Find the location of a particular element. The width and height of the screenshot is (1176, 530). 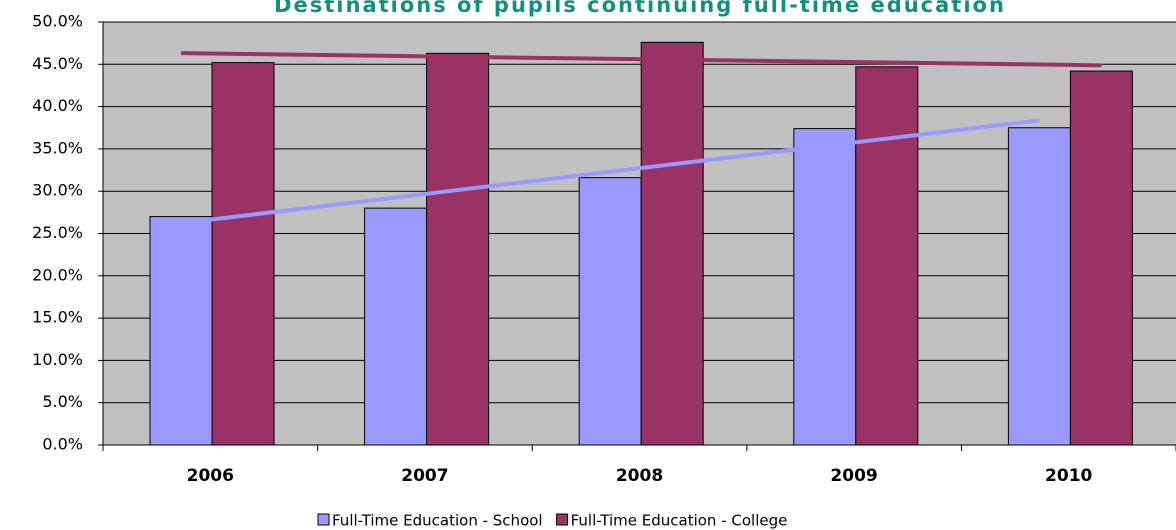

x-tick-label: 2007 is located at coordinates (424, 476).